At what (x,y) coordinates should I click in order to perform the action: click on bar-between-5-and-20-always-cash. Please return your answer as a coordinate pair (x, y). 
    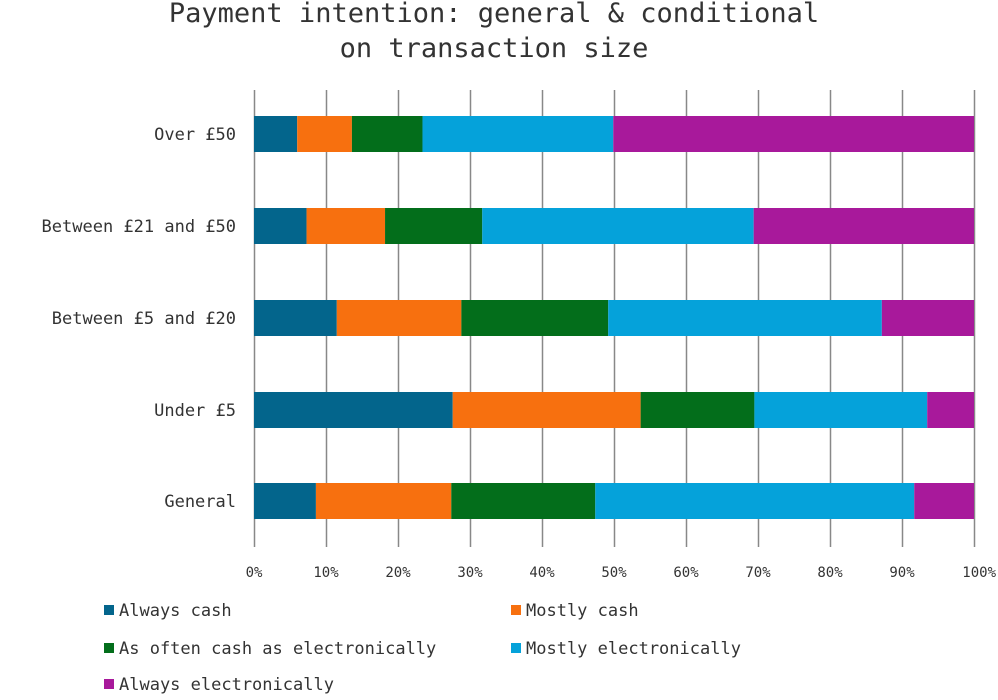
    Looking at the image, I should click on (295, 318).